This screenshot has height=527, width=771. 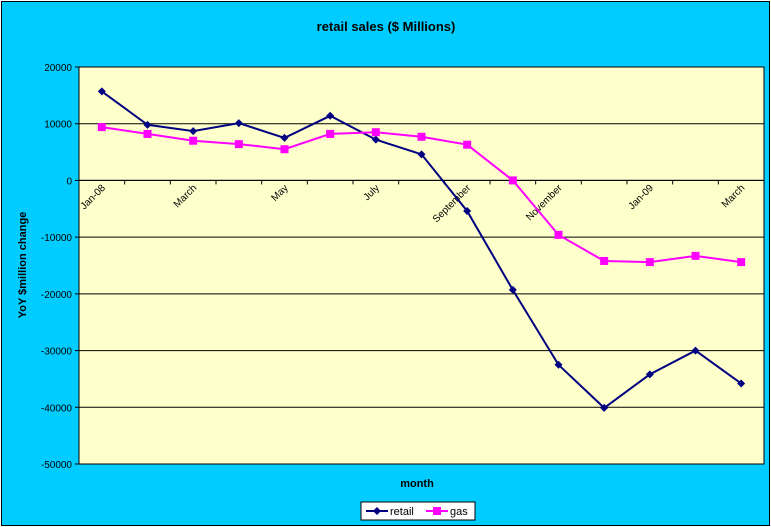 I want to click on legend-gas-label: gas, so click(x=459, y=512).